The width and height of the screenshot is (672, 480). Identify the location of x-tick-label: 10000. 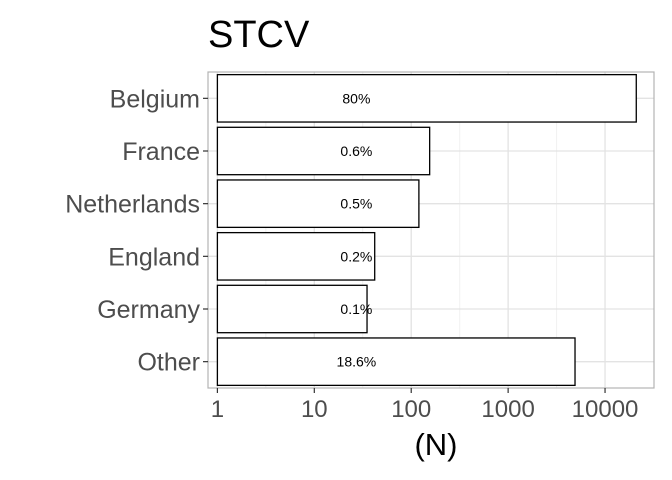
(605, 409).